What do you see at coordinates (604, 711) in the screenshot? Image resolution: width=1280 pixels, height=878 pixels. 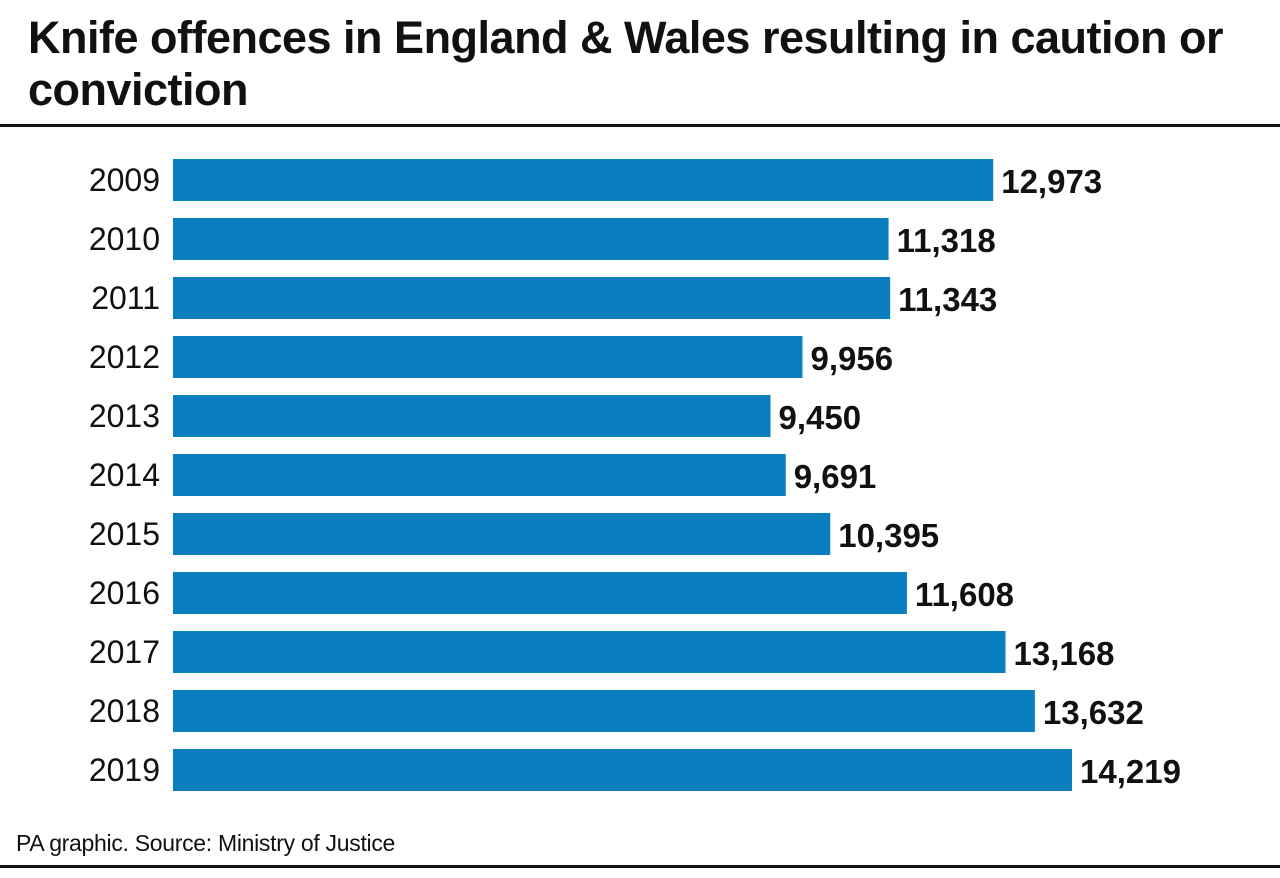 I see `bar-2018` at bounding box center [604, 711].